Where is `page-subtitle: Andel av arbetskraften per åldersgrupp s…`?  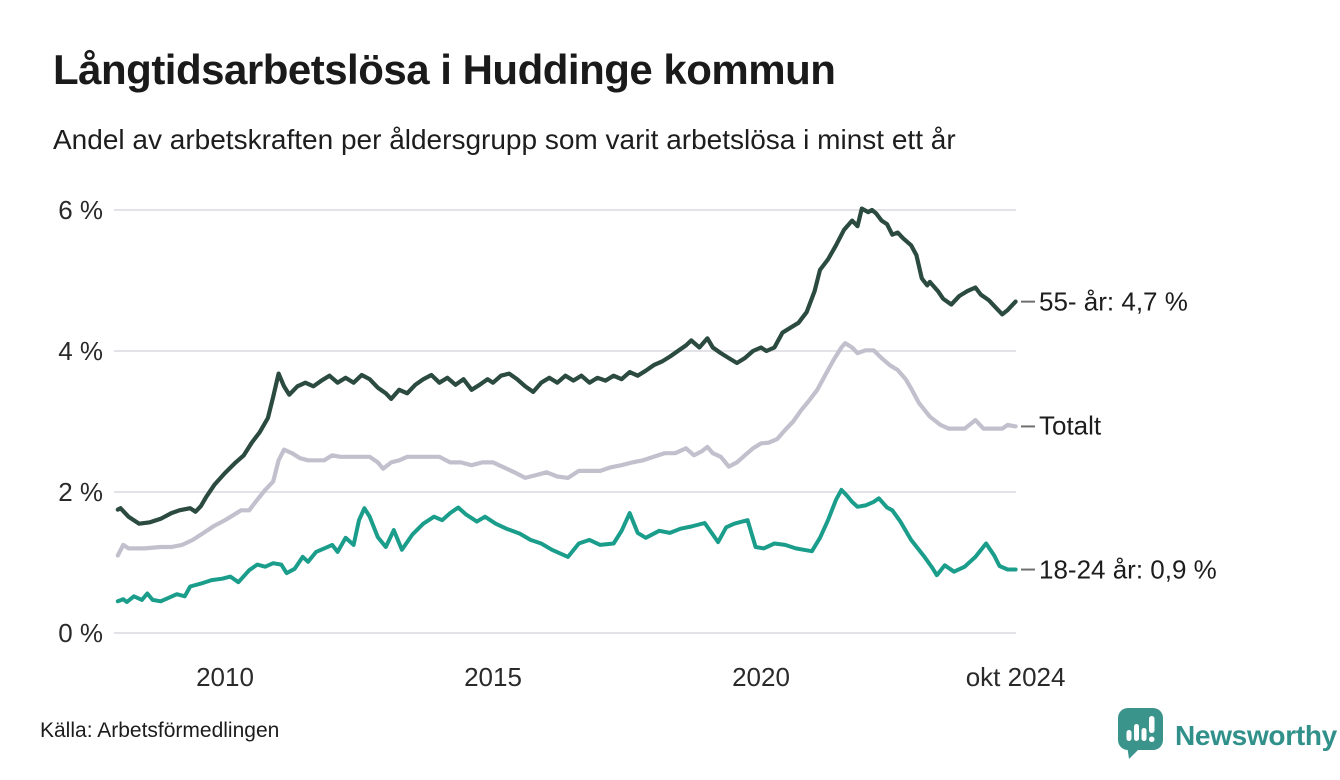 page-subtitle: Andel av arbetskraften per åldersgrupp s… is located at coordinates (504, 139).